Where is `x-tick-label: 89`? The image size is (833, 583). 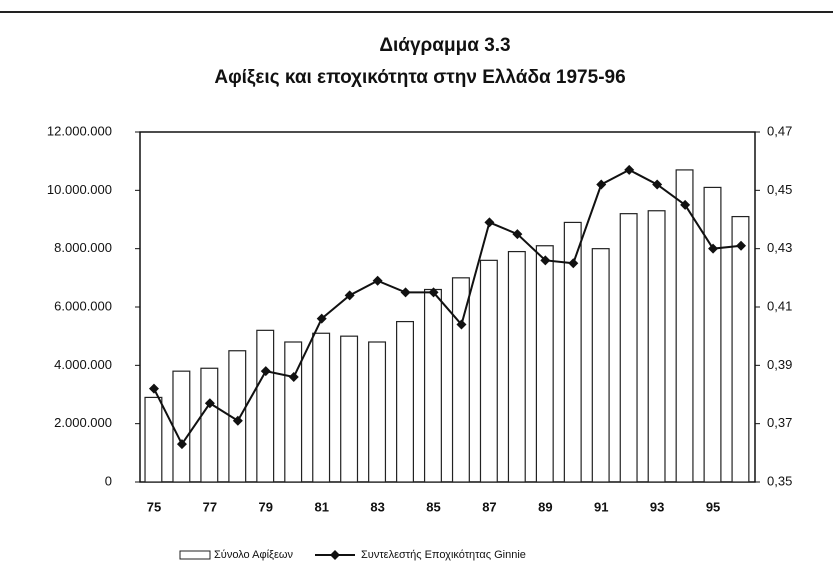
x-tick-label: 89 is located at coordinates (545, 506).